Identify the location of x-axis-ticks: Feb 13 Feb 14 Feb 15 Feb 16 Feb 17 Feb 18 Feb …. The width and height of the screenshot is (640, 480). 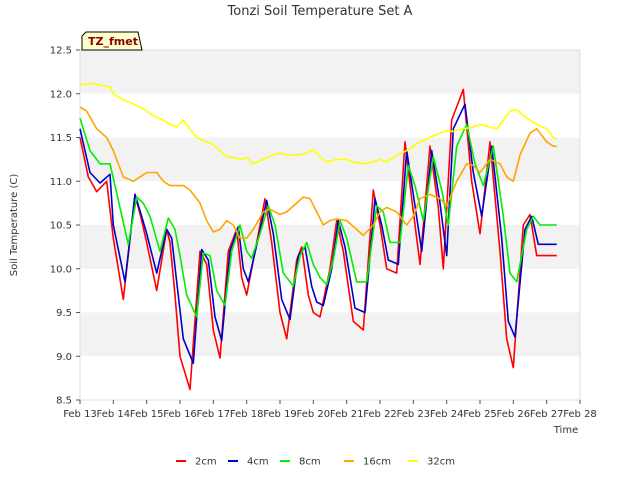
(330, 410).